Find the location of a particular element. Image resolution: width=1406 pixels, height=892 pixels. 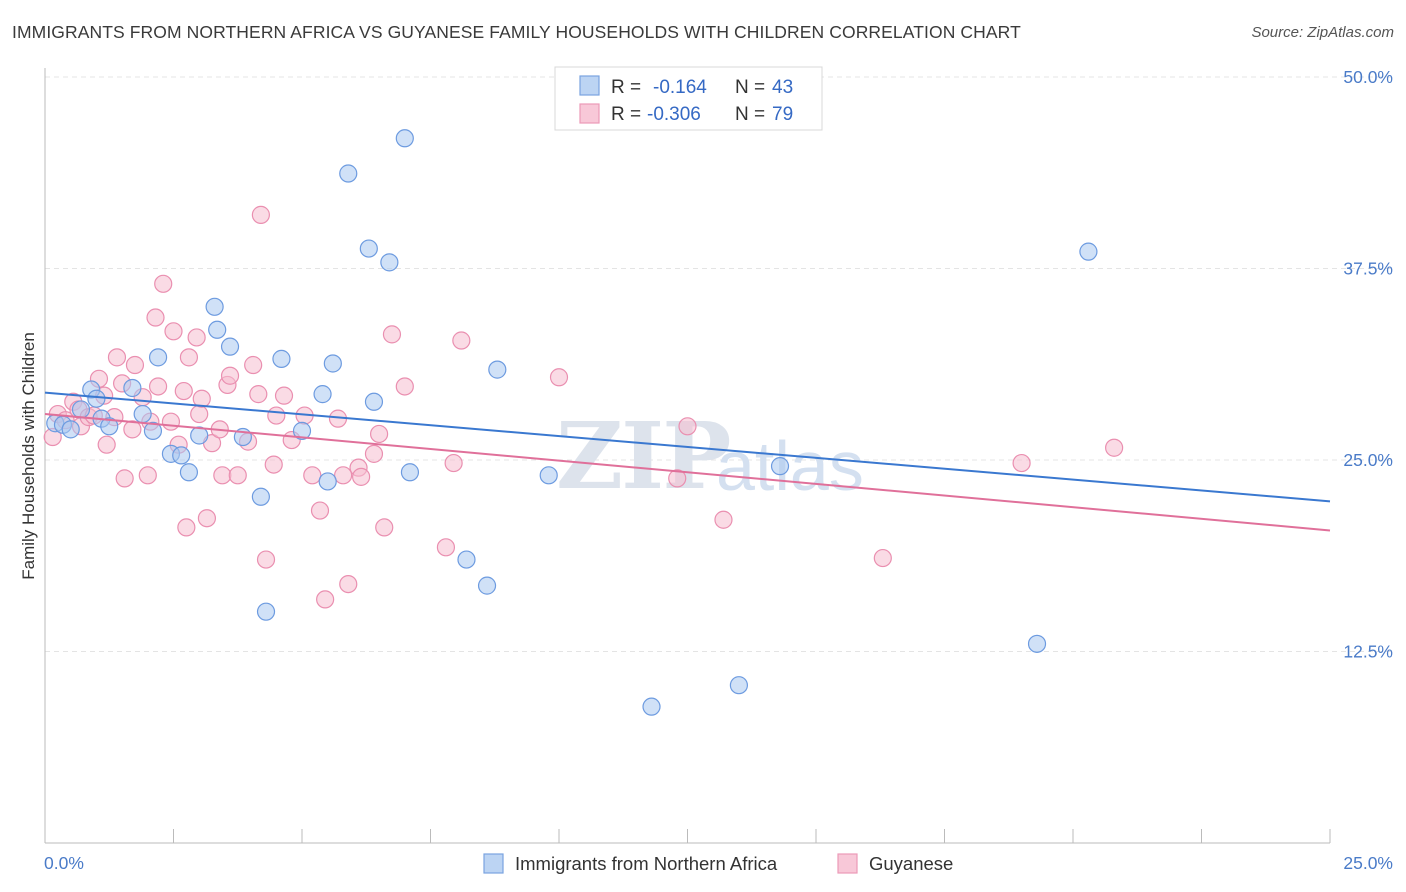

correlation-legend: R = -0.164 N = 43 R = -0.306 N = 79 is located at coordinates (688, 98).